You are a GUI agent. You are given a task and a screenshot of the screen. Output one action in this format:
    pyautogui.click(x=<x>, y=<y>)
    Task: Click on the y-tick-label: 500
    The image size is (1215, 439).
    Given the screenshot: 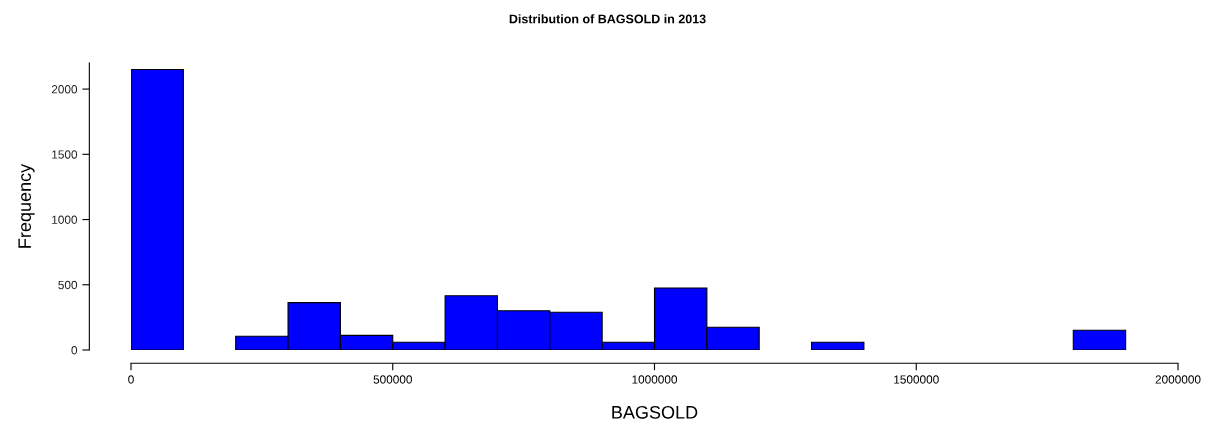 What is the action you would take?
    pyautogui.click(x=68, y=285)
    